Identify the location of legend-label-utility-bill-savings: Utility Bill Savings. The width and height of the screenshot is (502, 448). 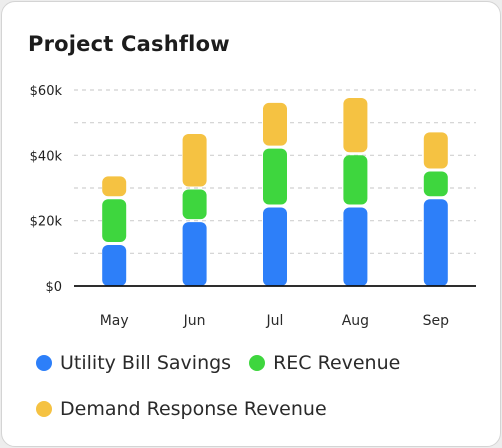
(146, 363).